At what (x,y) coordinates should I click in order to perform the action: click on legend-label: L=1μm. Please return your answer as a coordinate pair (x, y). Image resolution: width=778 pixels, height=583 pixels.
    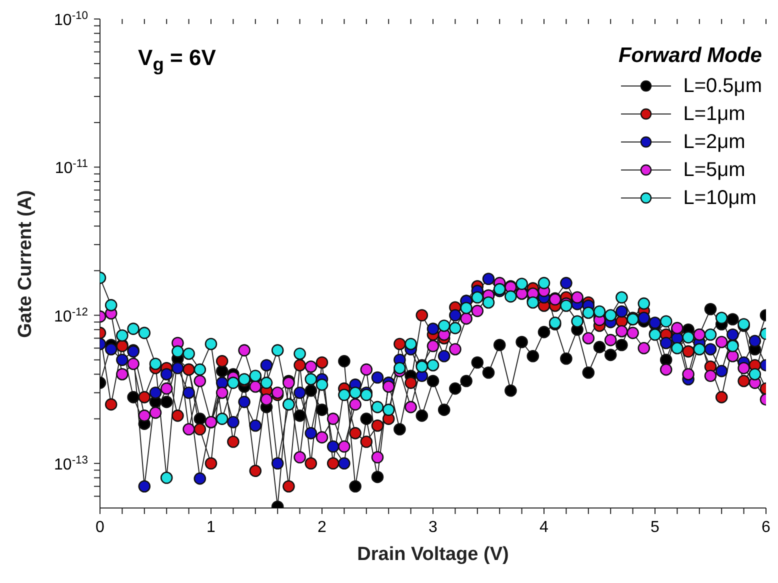
    Looking at the image, I should click on (714, 114).